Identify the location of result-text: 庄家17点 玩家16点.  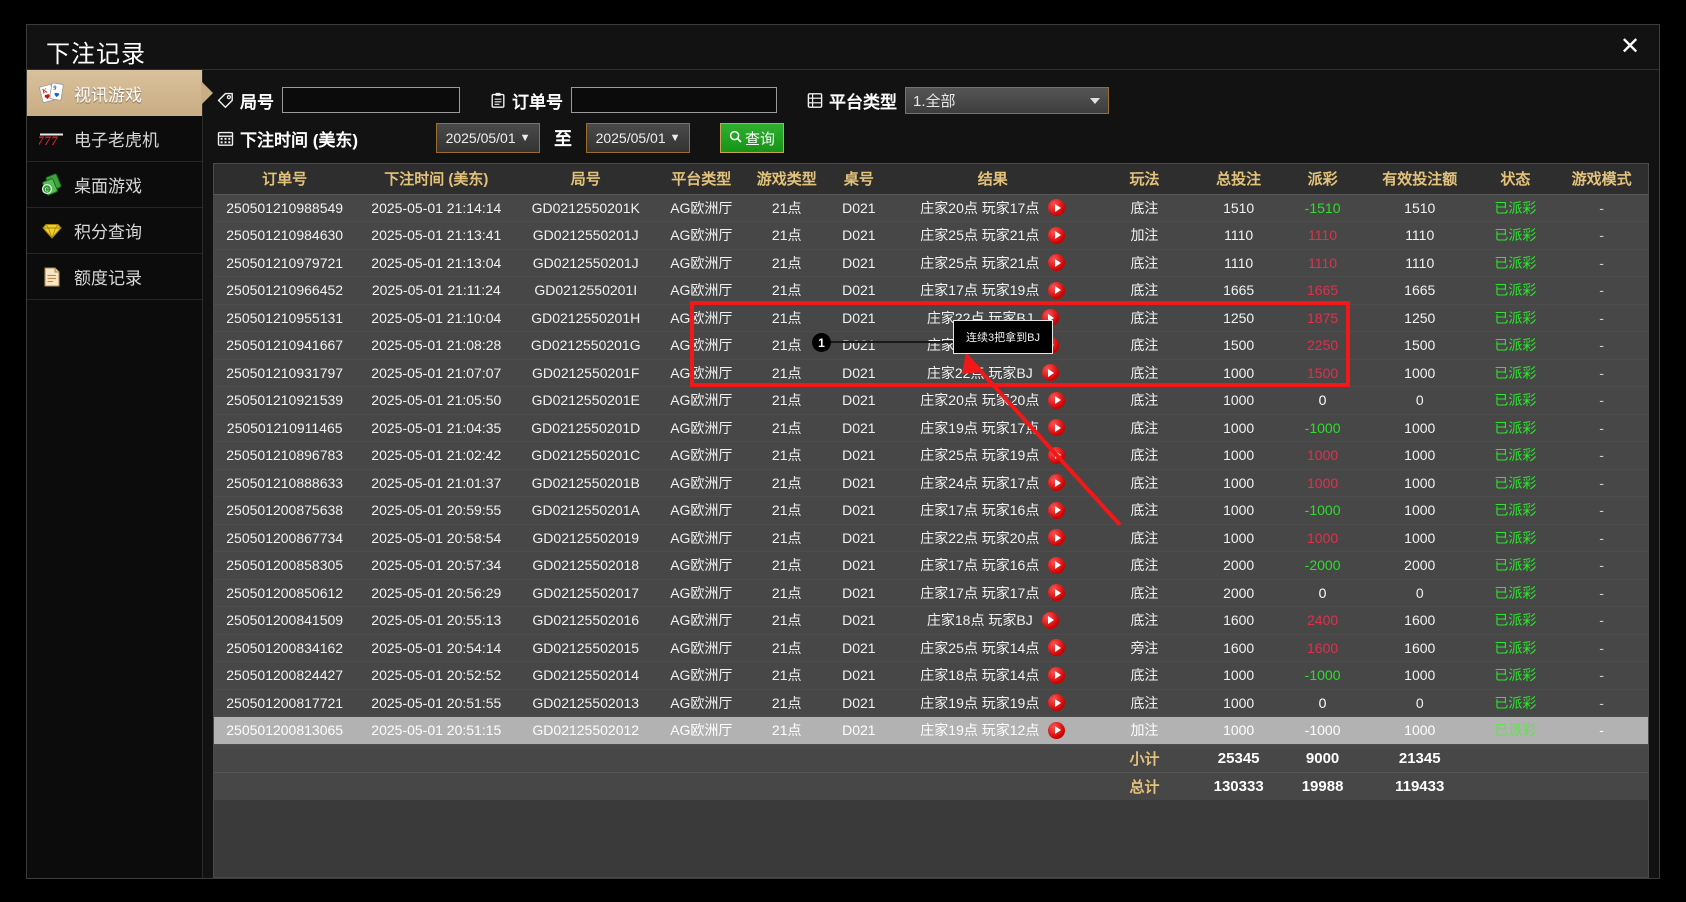
(980, 510).